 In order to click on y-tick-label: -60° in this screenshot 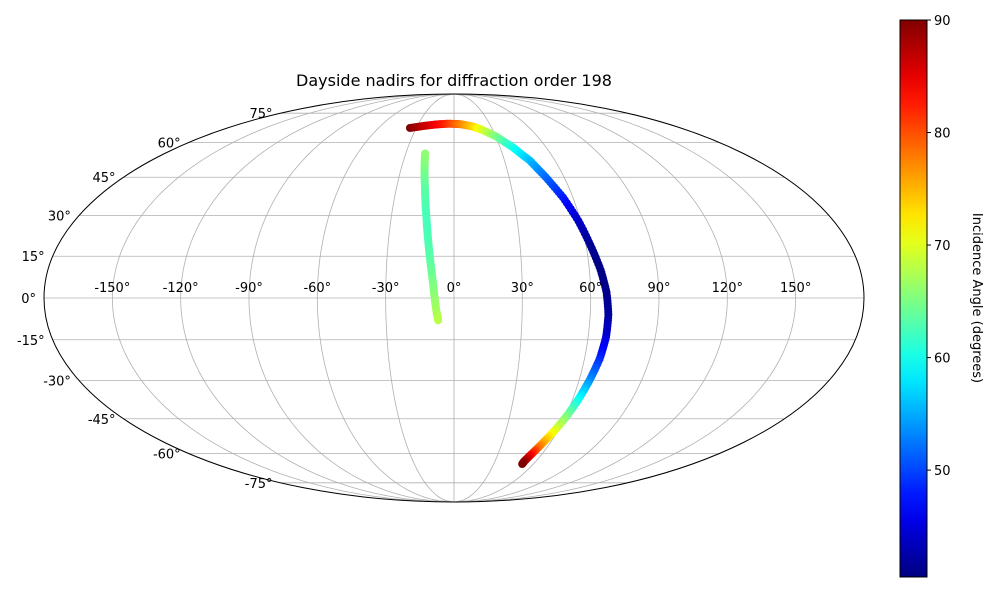, I will do `click(167, 455)`.